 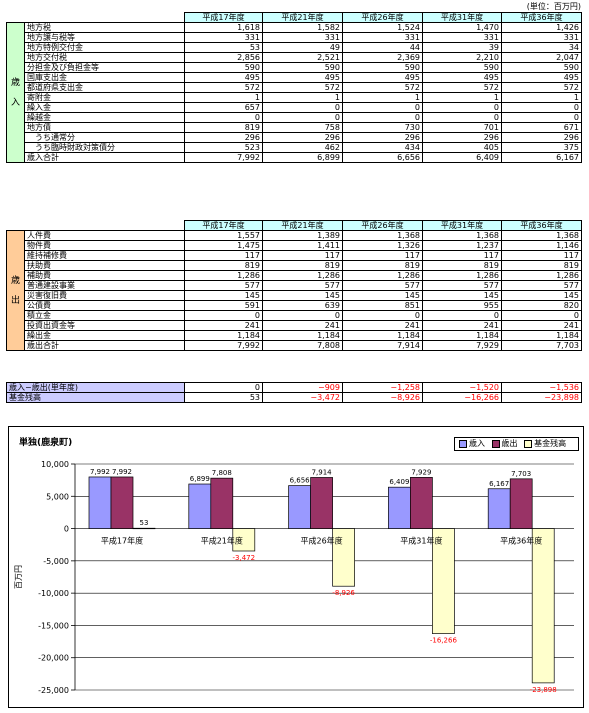 I want to click on cell-value: 1,618, so click(x=223, y=27).